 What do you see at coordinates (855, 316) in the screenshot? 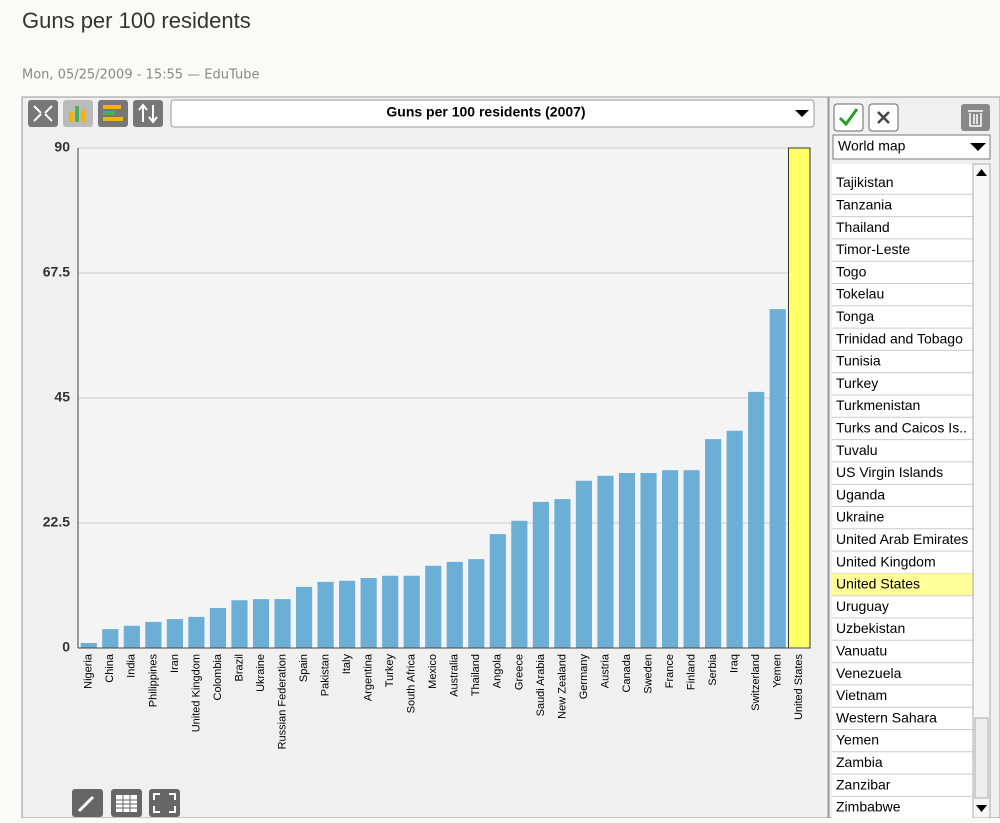
I see `country-item: Tonga` at bounding box center [855, 316].